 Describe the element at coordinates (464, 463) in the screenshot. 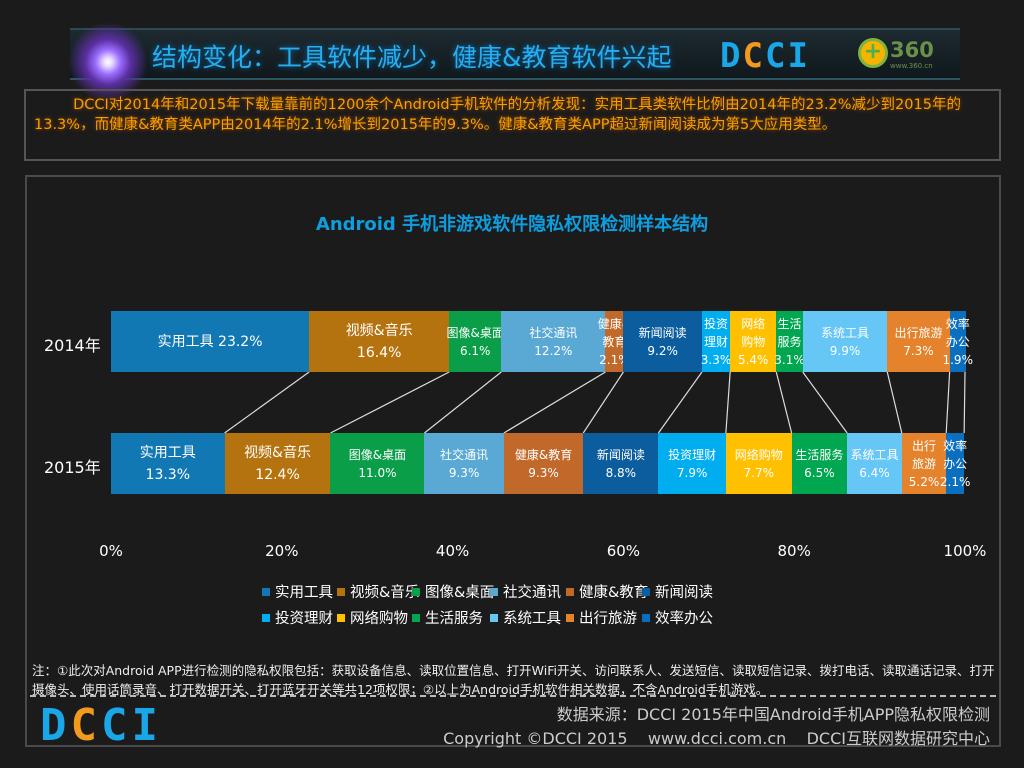

I see `bar-segment-2015: 社交通讯 9.3%` at that location.